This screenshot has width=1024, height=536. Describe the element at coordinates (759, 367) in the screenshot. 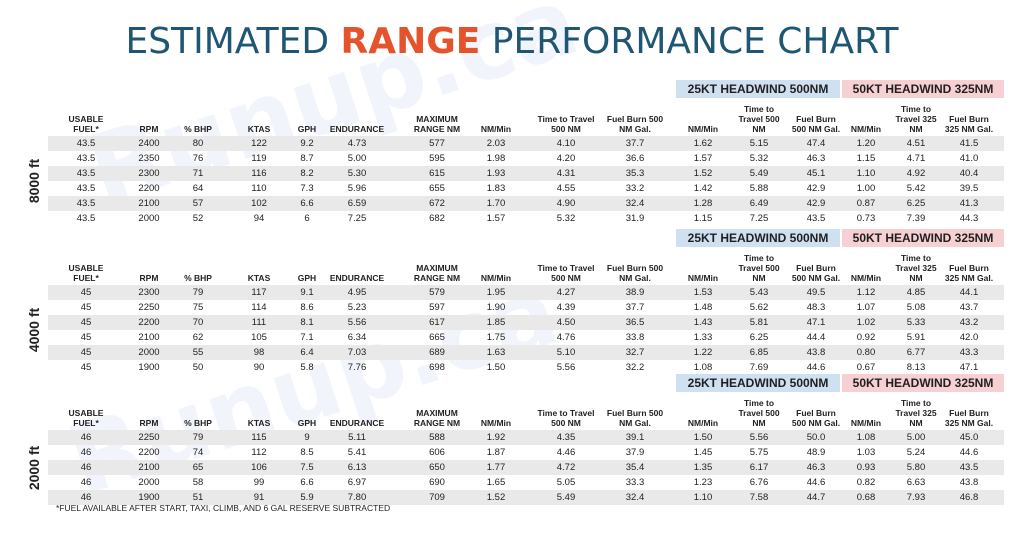

I see `table-cell: 7.69` at that location.